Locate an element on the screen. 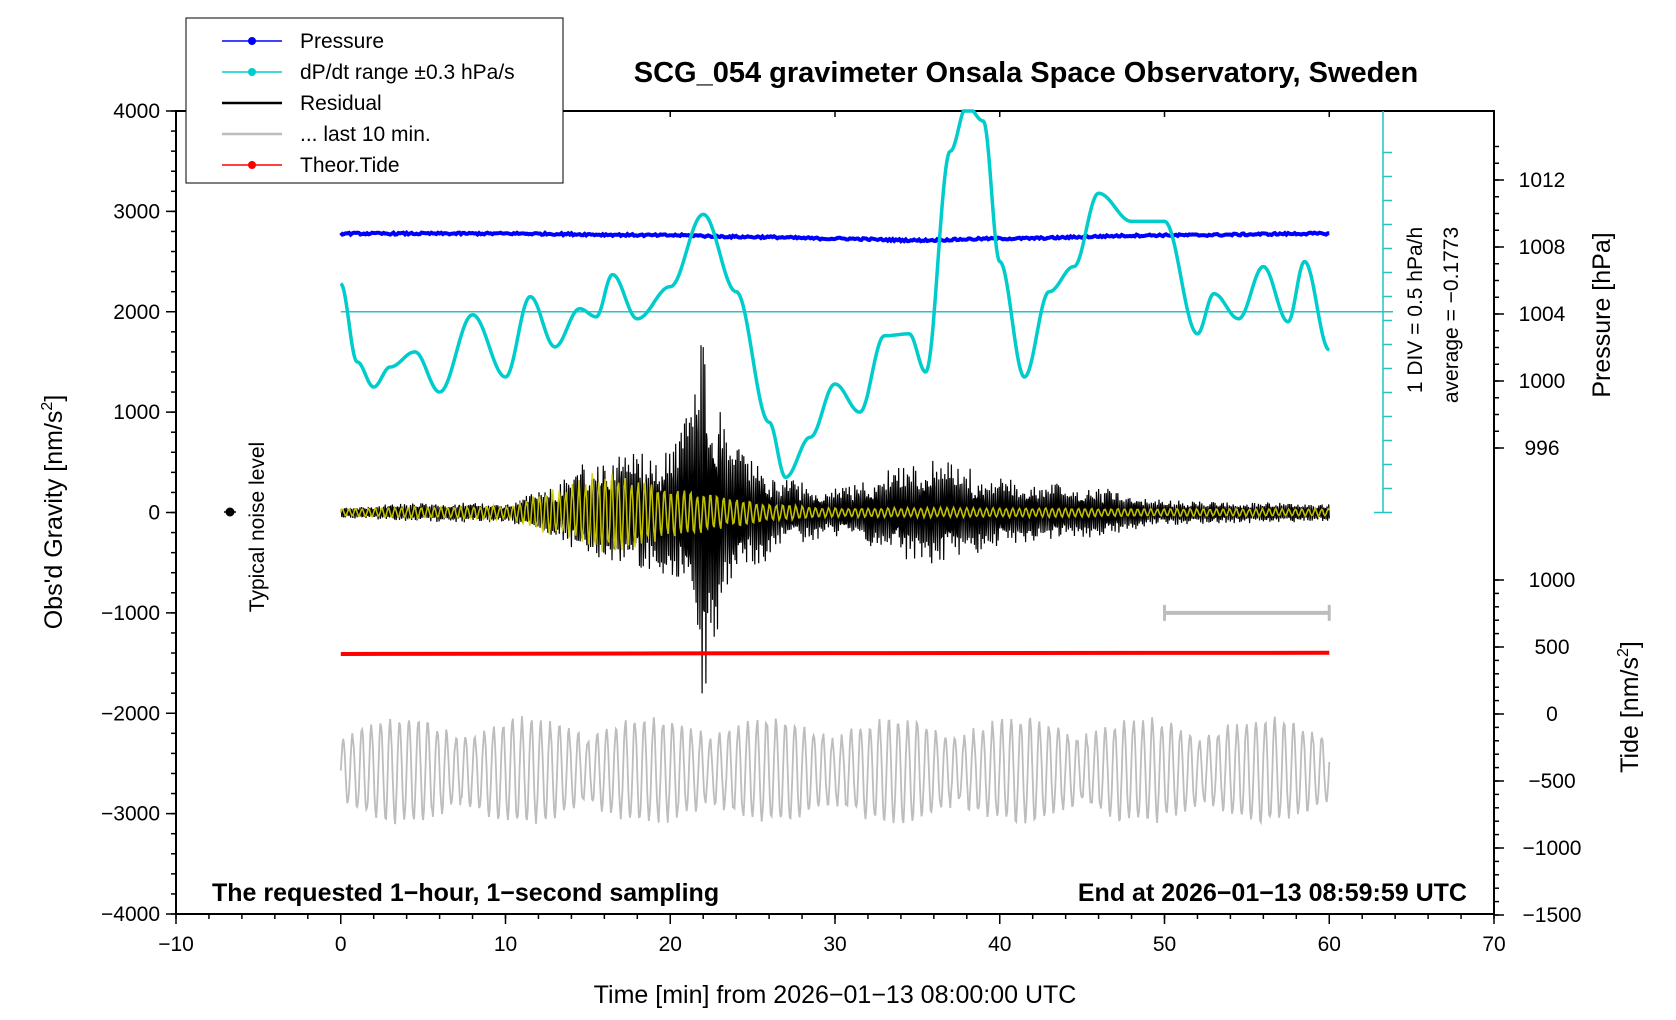 This screenshot has height=1020, width=1676. noise-level-label: Typical noise level is located at coordinates (257, 527).